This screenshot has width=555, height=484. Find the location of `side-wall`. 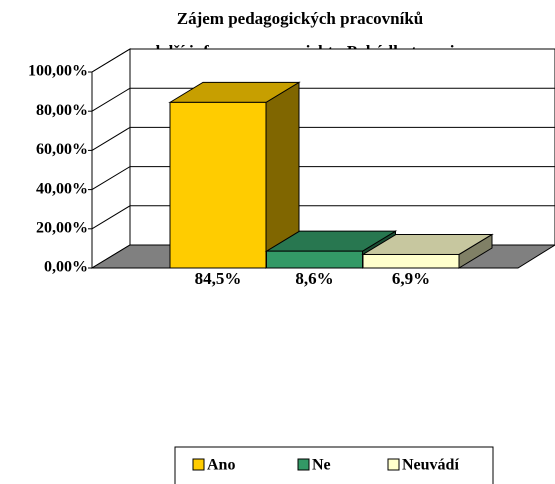

side-wall is located at coordinates (111, 158).